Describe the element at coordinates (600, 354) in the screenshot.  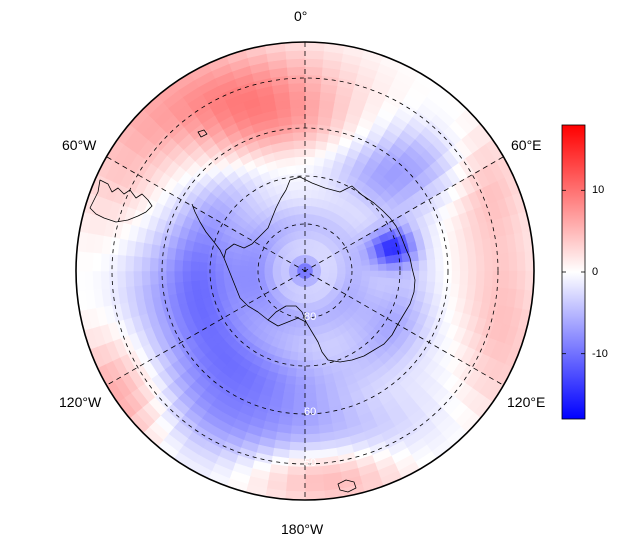
I see `colorbar-label-neg10: -10` at that location.